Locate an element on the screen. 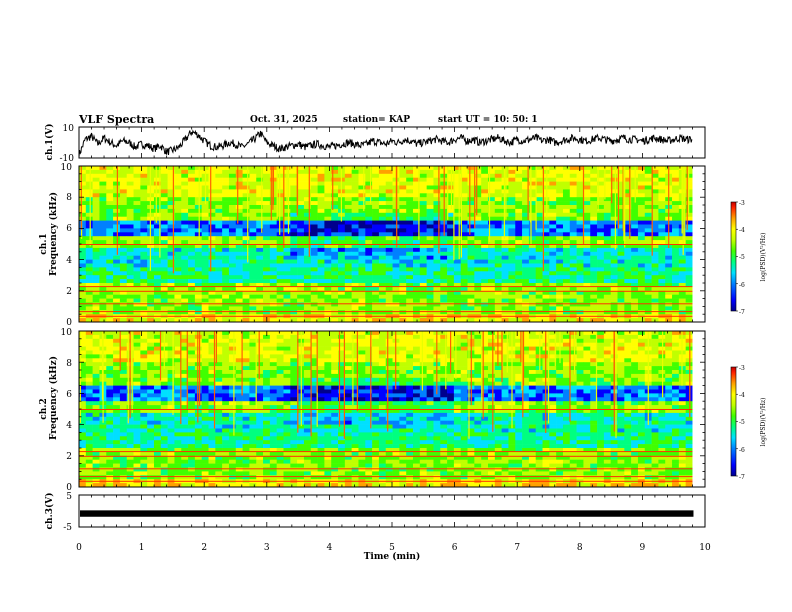 The width and height of the screenshot is (792, 612). transmitter-line is located at coordinates (386, 287).